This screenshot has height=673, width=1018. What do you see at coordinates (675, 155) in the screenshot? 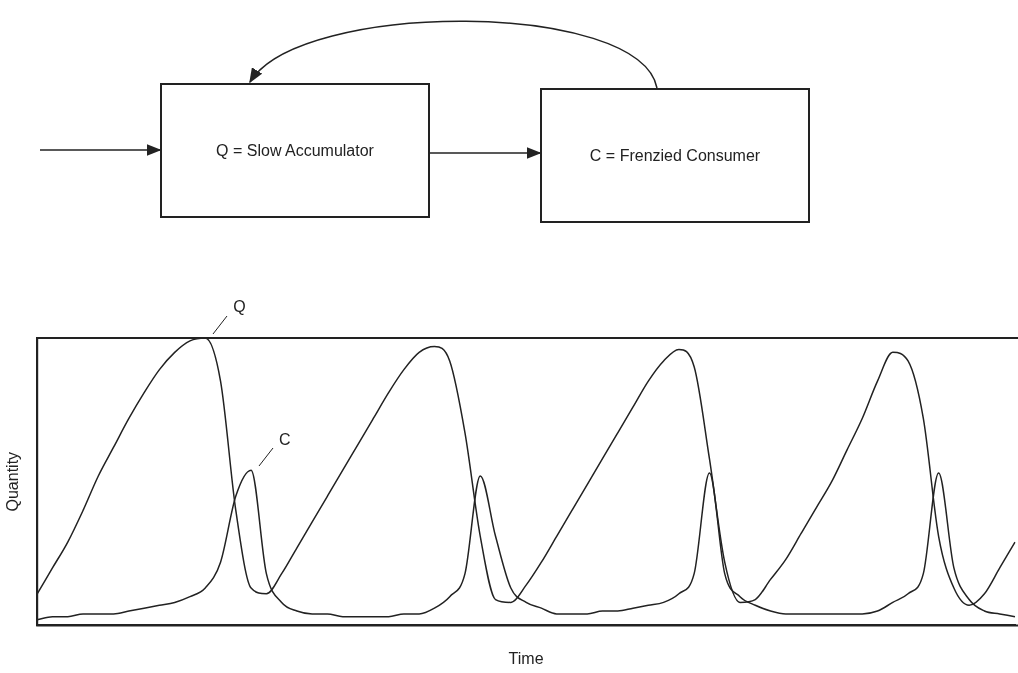
I see `text: C = Frenzied Consumer` at bounding box center [675, 155].